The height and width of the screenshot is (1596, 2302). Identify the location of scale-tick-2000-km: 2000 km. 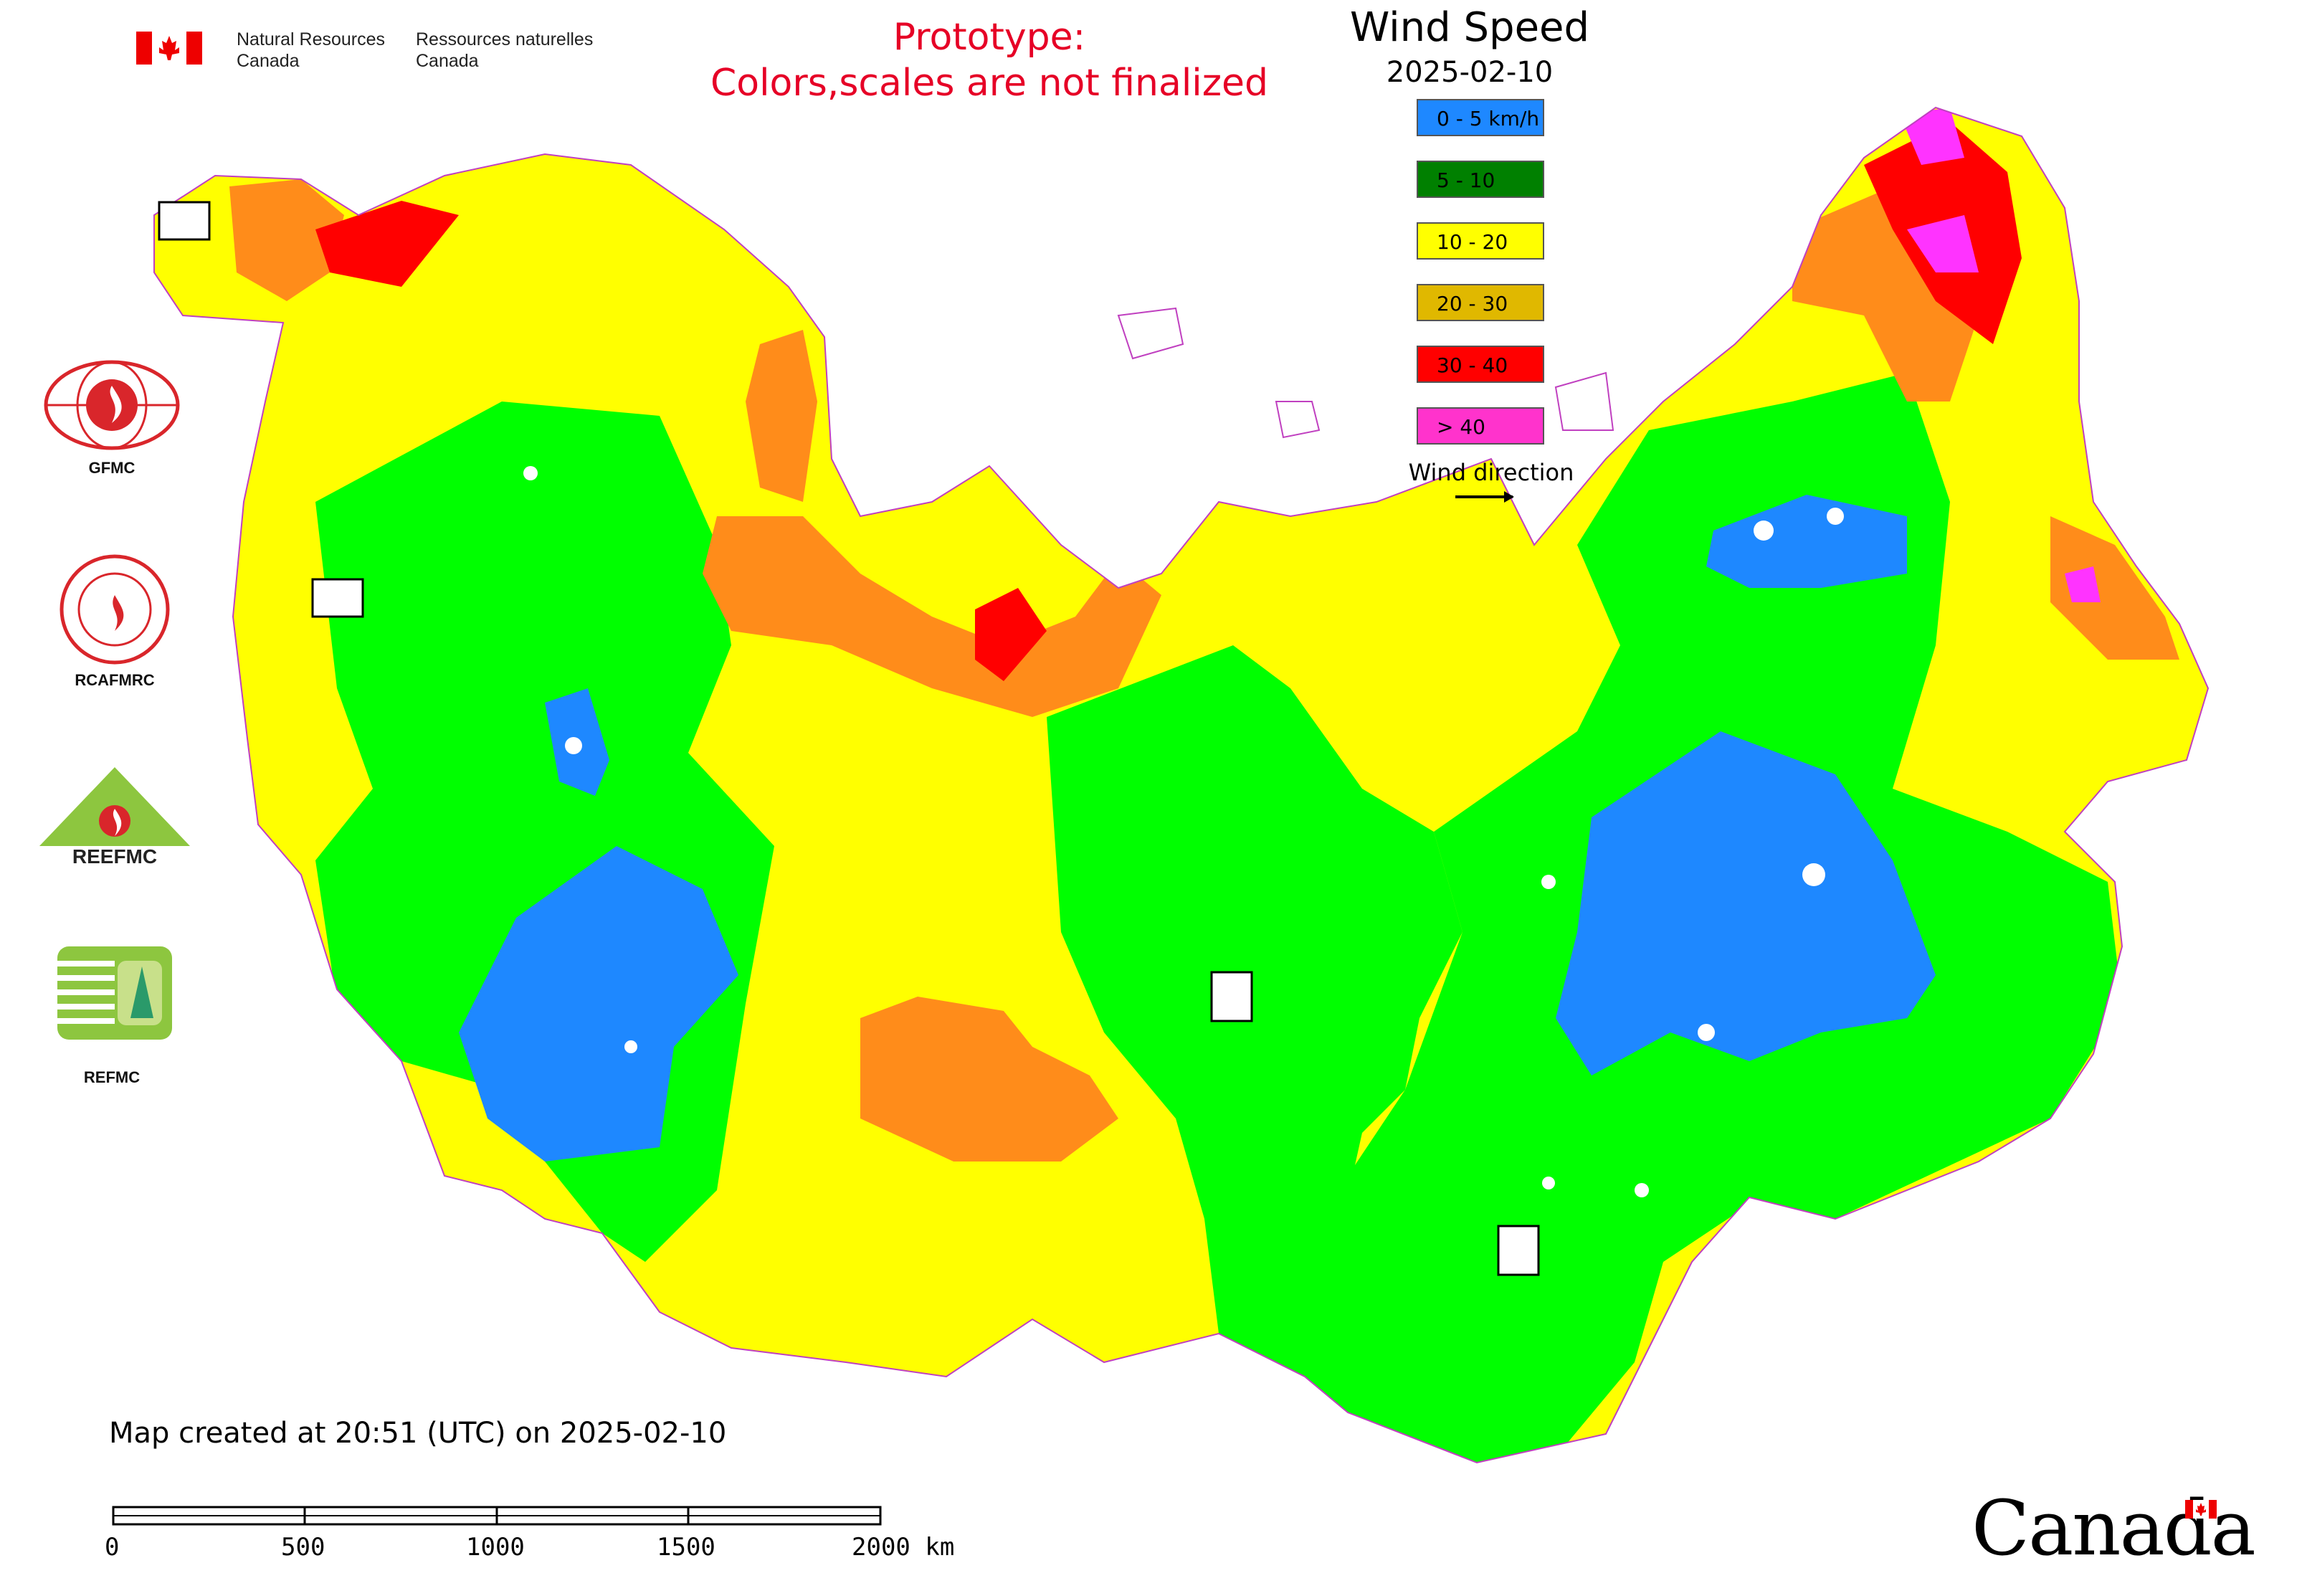
(904, 1547).